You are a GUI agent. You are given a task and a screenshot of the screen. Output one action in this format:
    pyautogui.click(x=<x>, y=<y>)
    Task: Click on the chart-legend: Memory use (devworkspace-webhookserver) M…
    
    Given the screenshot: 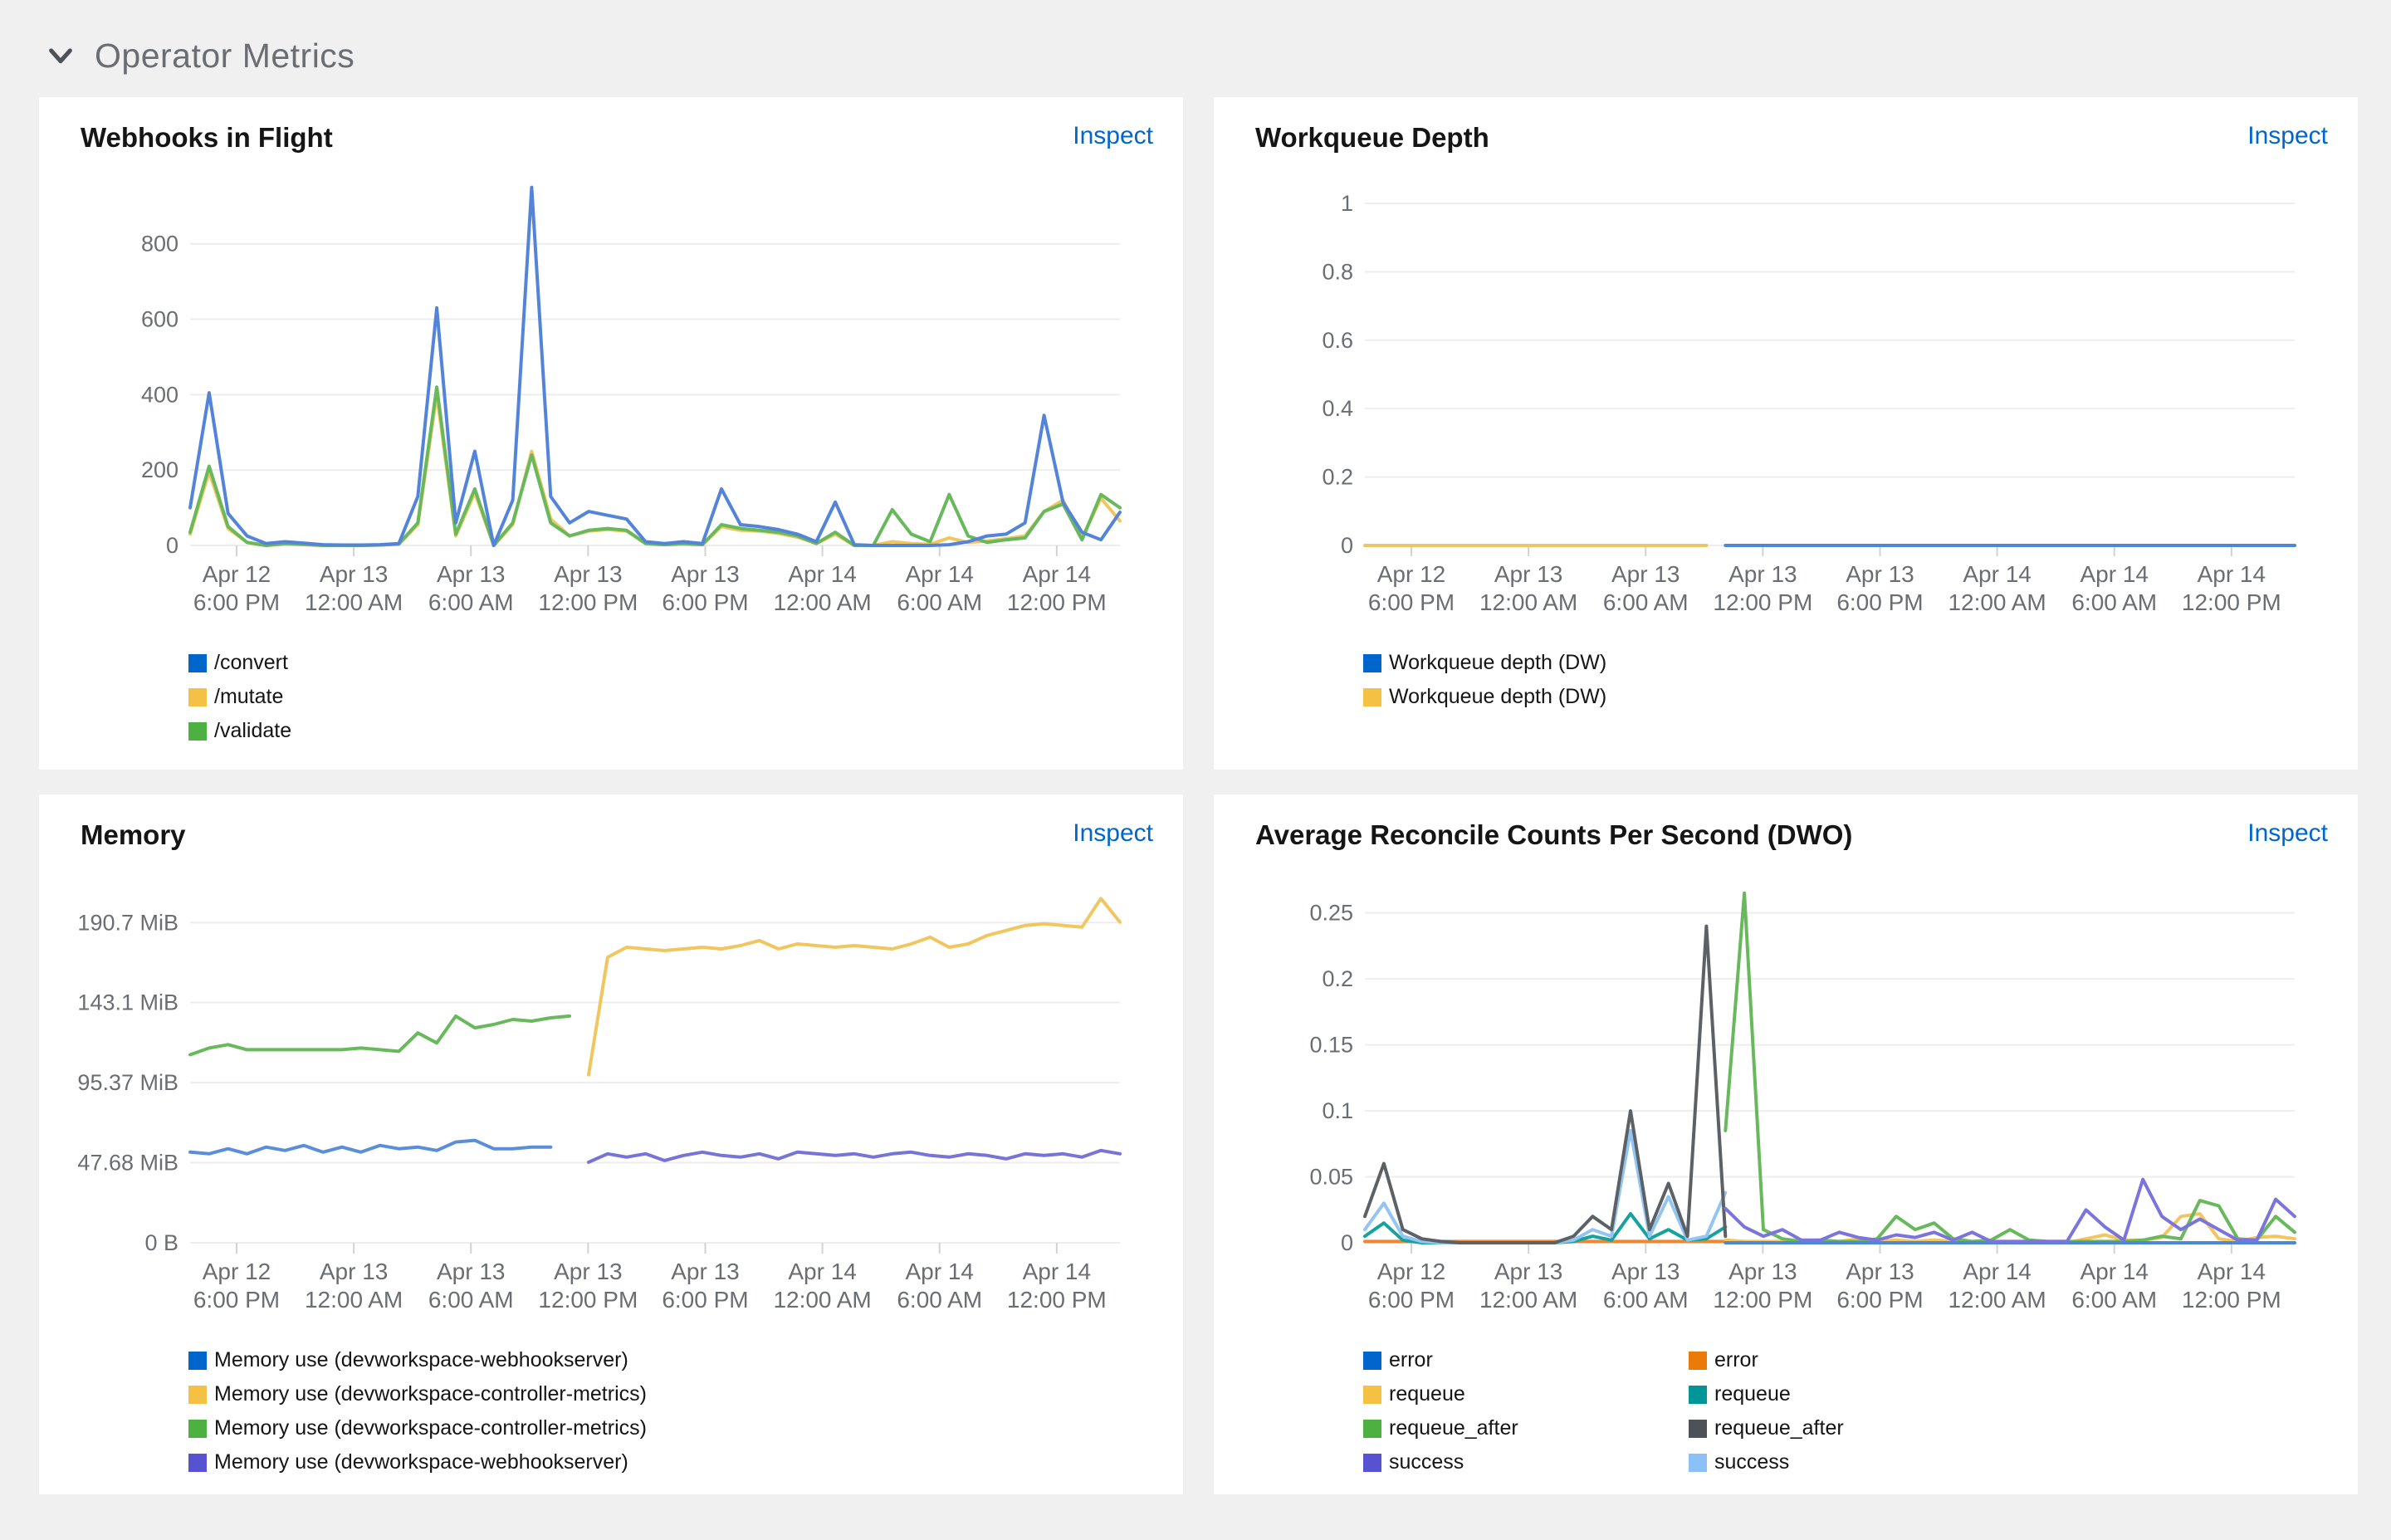 What is the action you would take?
    pyautogui.click(x=670, y=1411)
    